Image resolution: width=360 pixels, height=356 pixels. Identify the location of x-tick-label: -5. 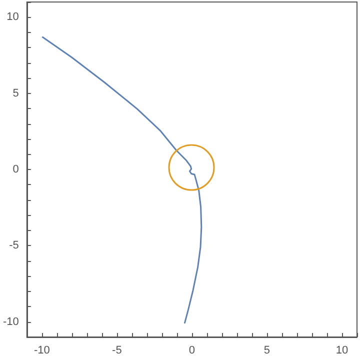
(117, 350).